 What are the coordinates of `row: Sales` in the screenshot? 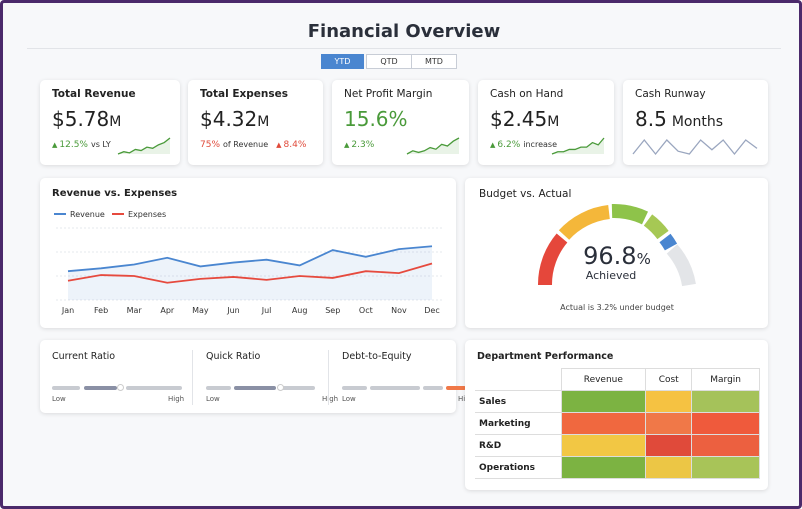 It's located at (617, 401).